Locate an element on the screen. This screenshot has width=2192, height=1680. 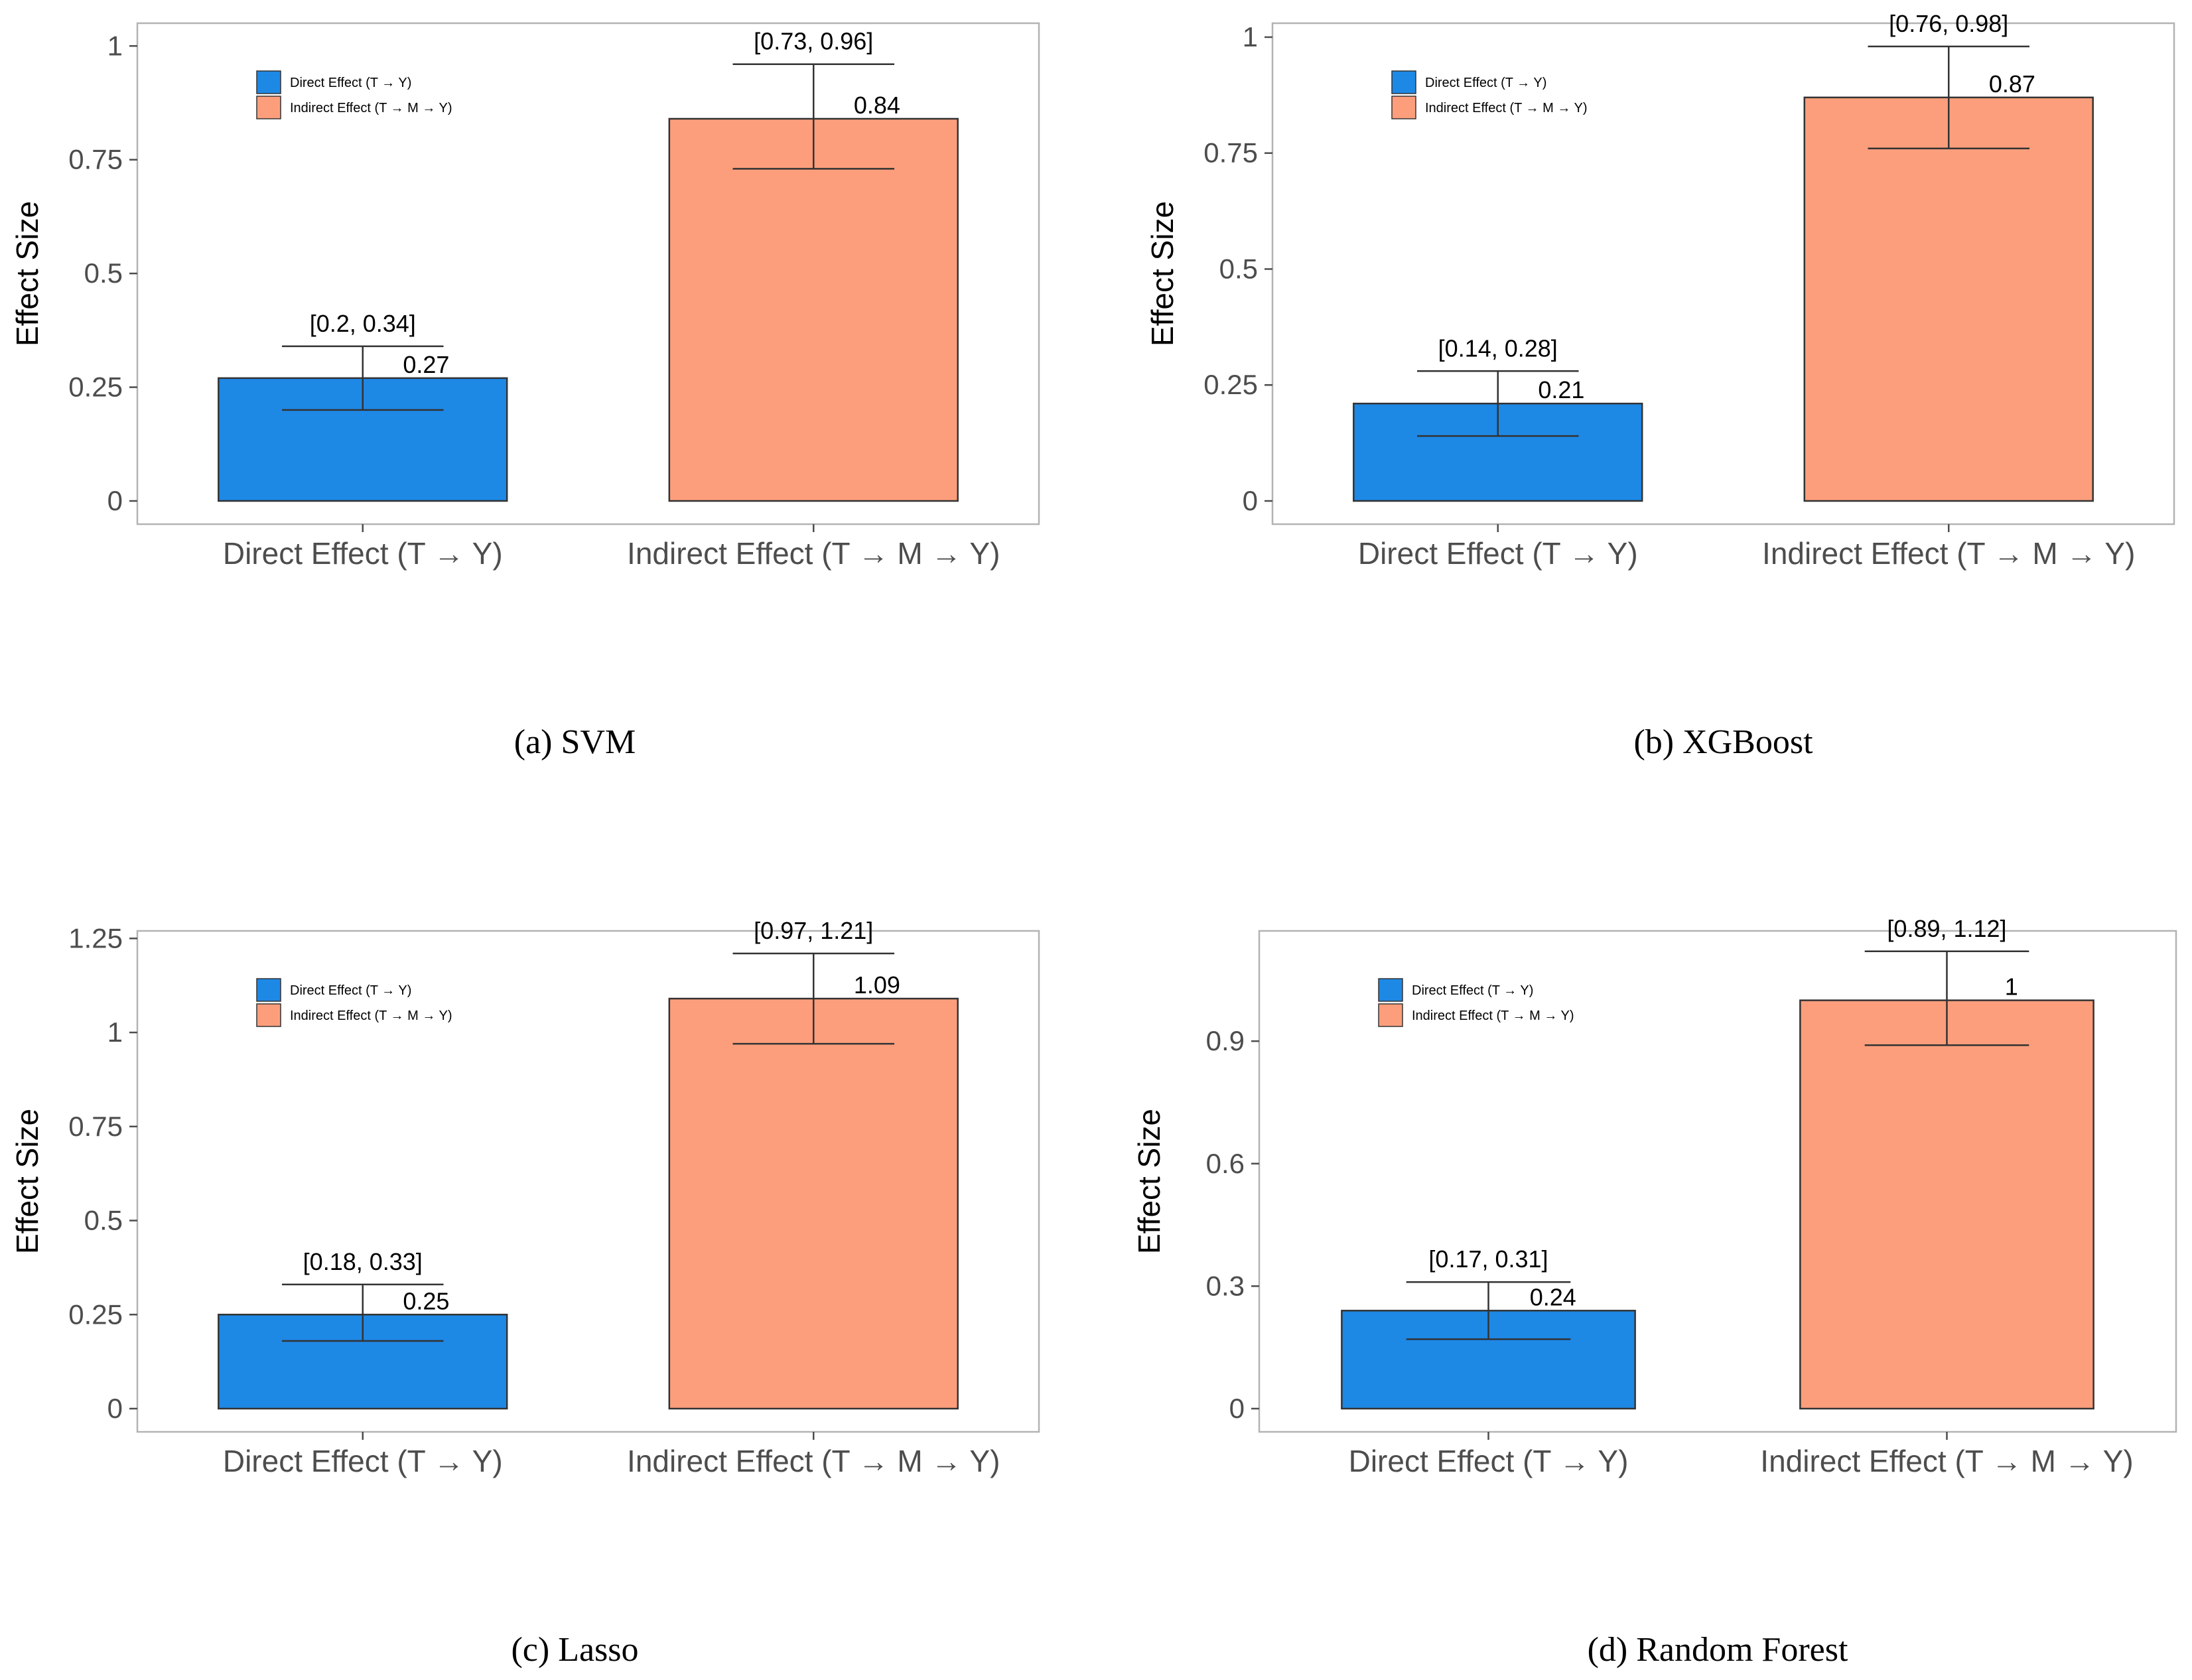
value-label: 0.24 is located at coordinates (1553, 1296).